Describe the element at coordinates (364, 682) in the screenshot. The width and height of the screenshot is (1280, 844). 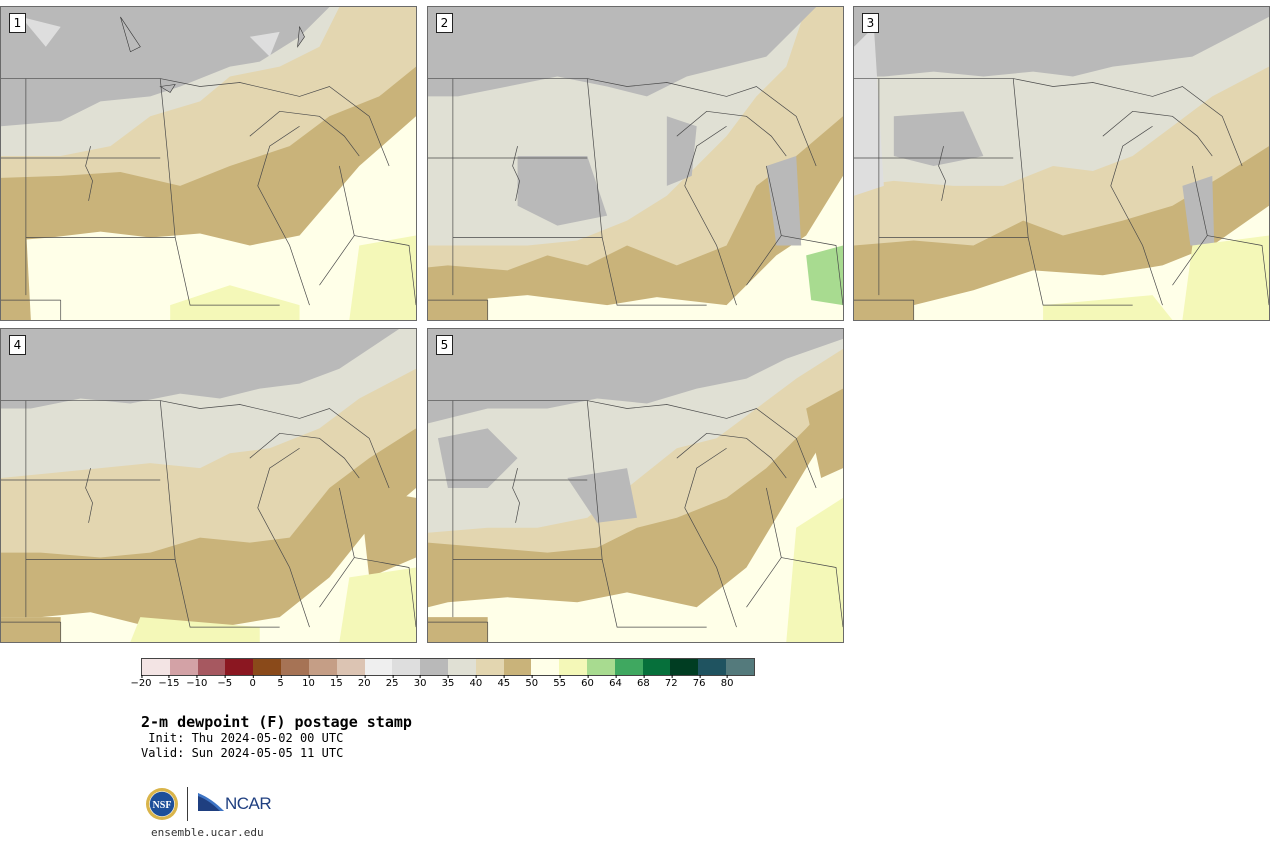
I see `colorbar-tick-label: 20` at that location.